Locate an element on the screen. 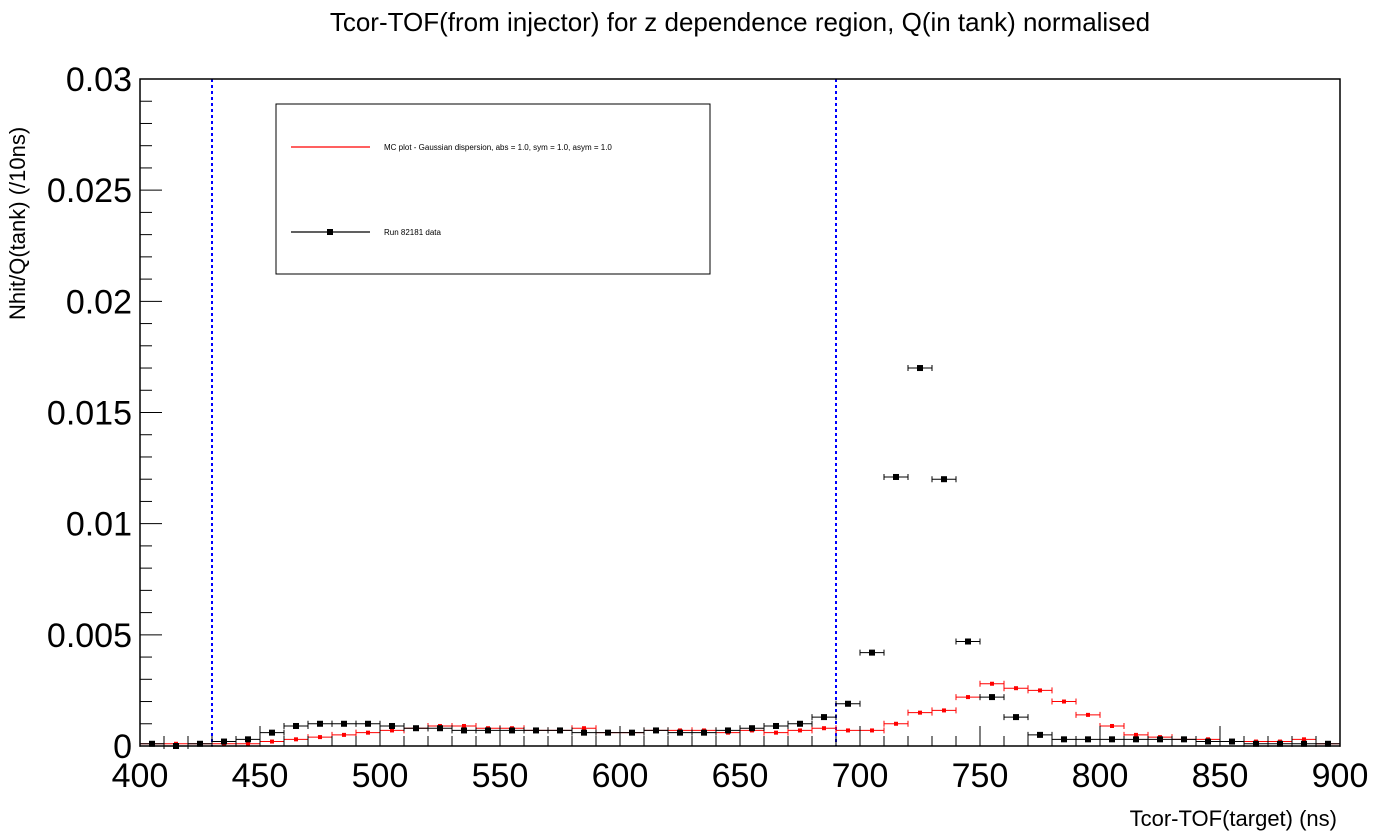 This screenshot has width=1381, height=839. x-tick-label: 700 is located at coordinates (860, 776).